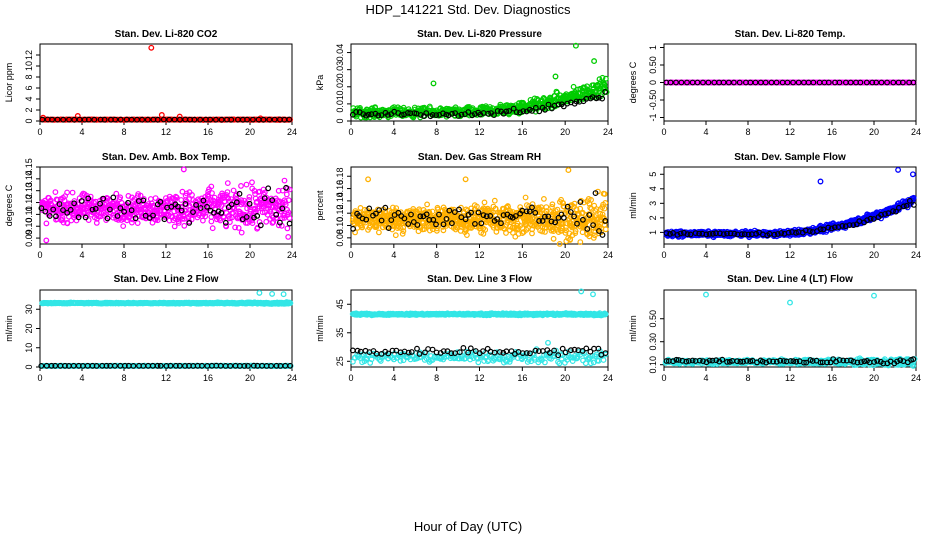 The image size is (936, 540). I want to click on y-tick-label: 2, so click(653, 217).